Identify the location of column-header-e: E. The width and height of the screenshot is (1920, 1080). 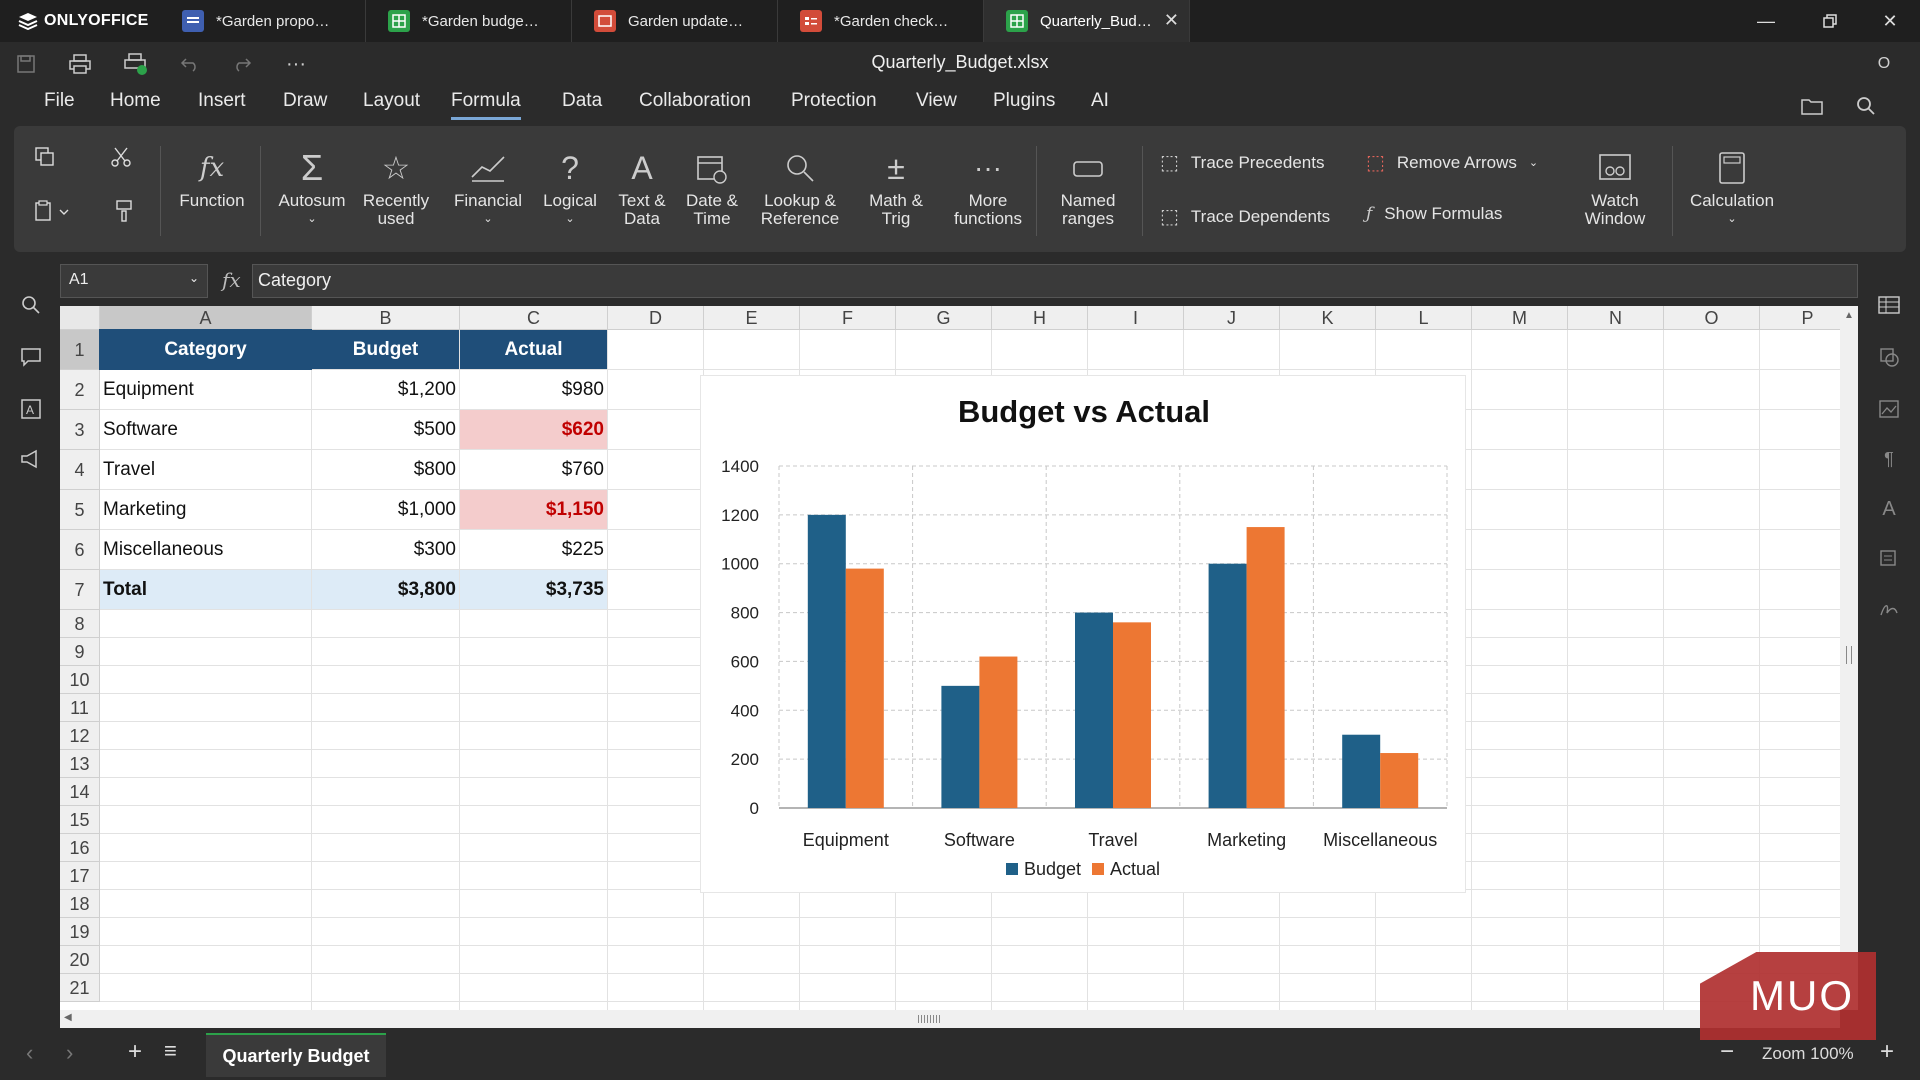
(752, 318).